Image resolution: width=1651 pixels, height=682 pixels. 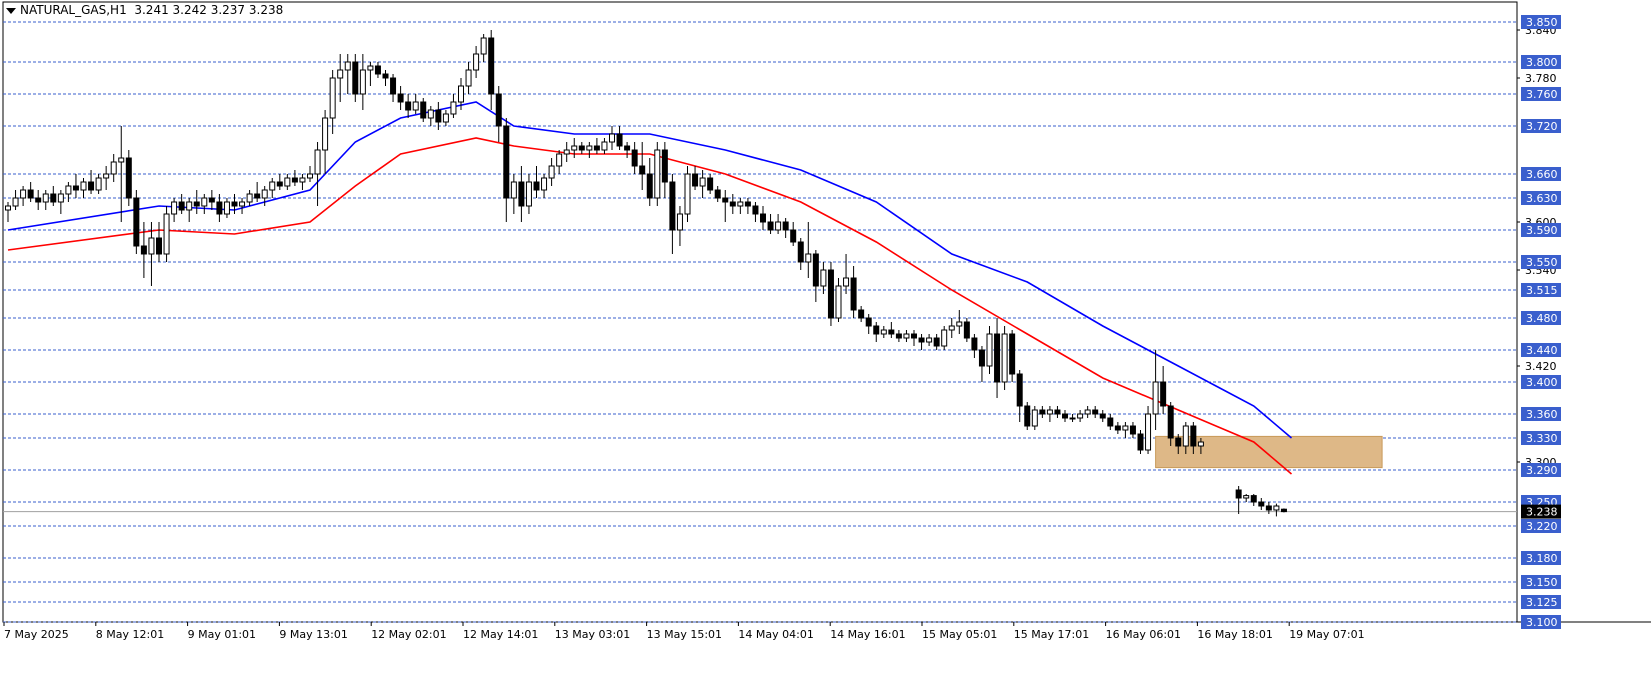 I want to click on level-label: 3.100, so click(x=1542, y=622).